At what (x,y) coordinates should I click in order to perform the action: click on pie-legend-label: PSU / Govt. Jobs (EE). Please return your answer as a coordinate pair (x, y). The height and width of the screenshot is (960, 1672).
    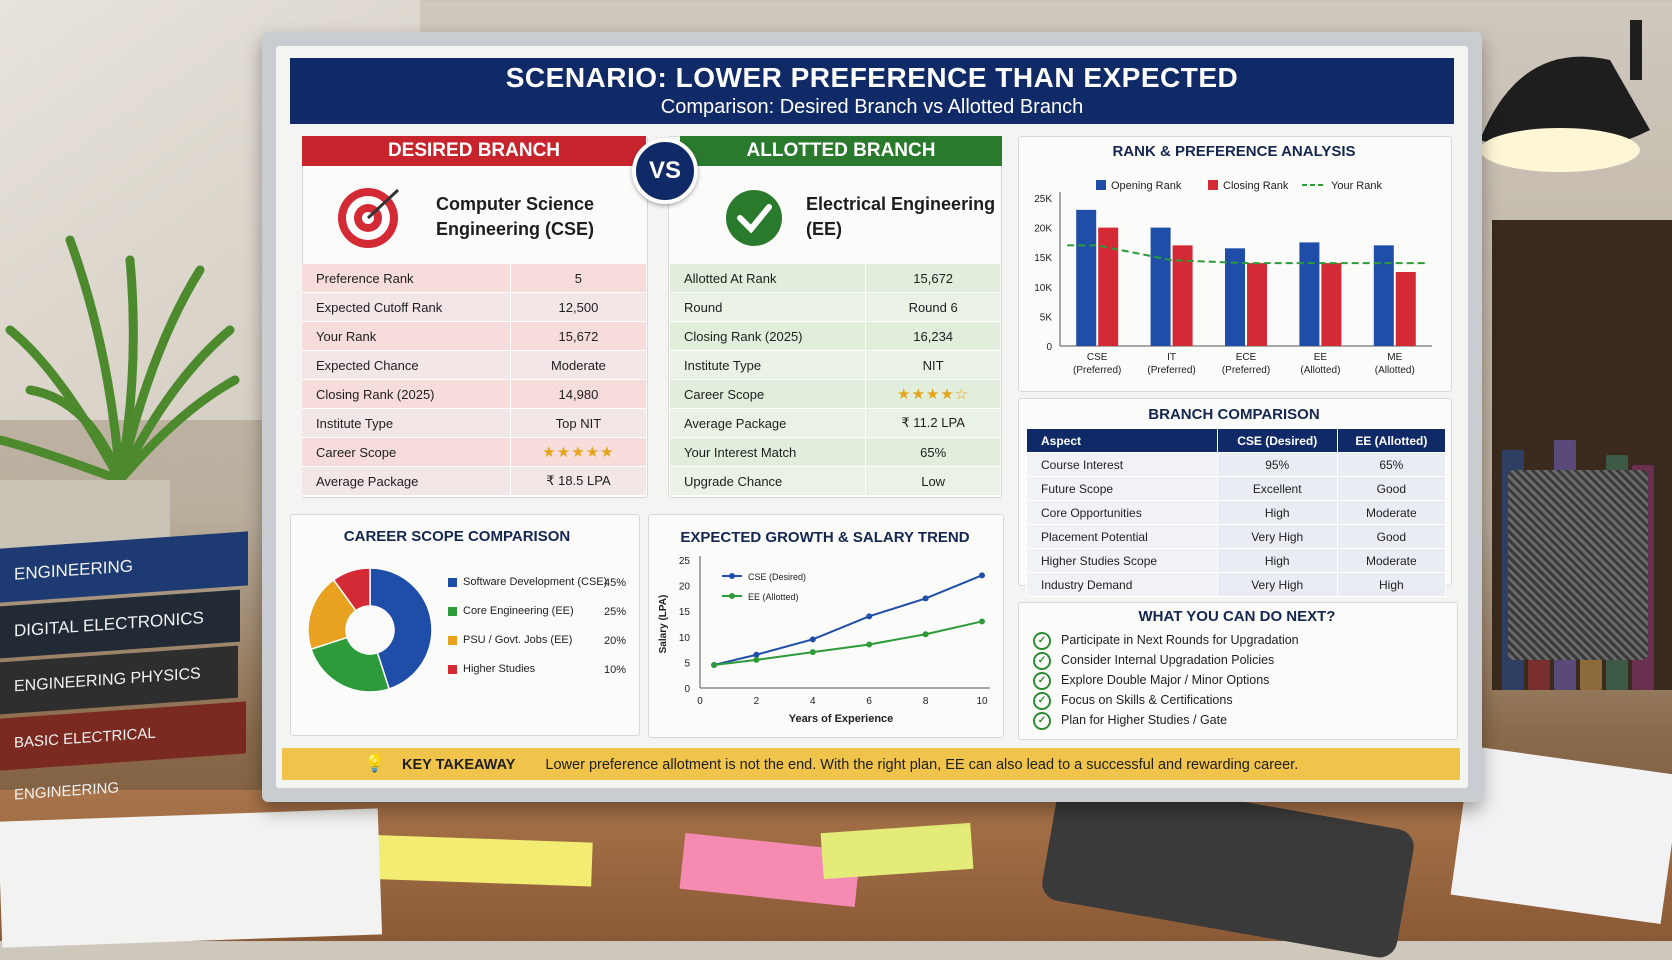
    Looking at the image, I should click on (518, 640).